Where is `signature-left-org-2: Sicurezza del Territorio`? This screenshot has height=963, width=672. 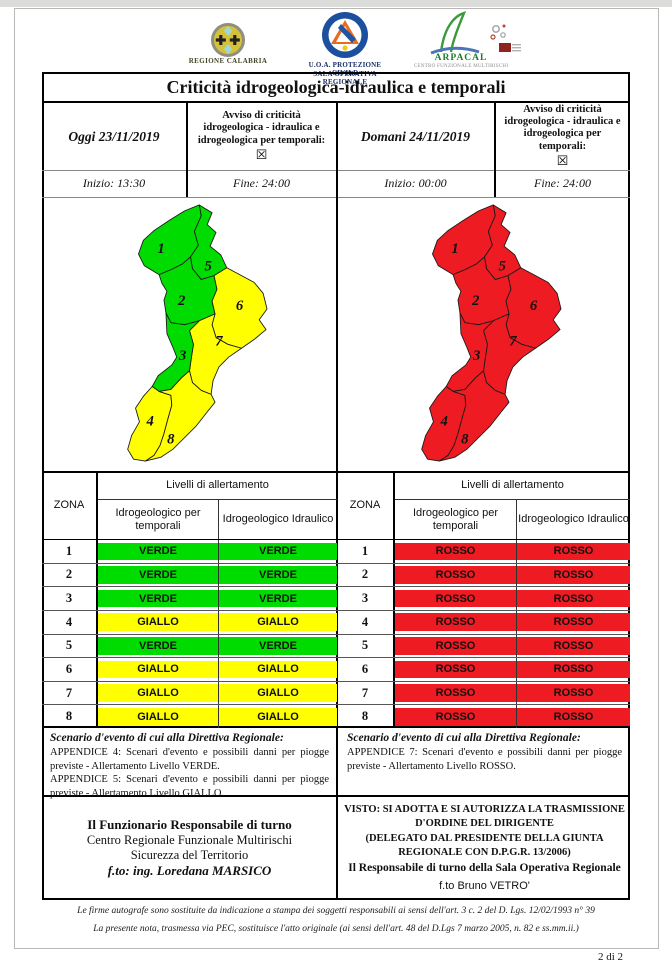 signature-left-org-2: Sicurezza del Territorio is located at coordinates (189, 854).